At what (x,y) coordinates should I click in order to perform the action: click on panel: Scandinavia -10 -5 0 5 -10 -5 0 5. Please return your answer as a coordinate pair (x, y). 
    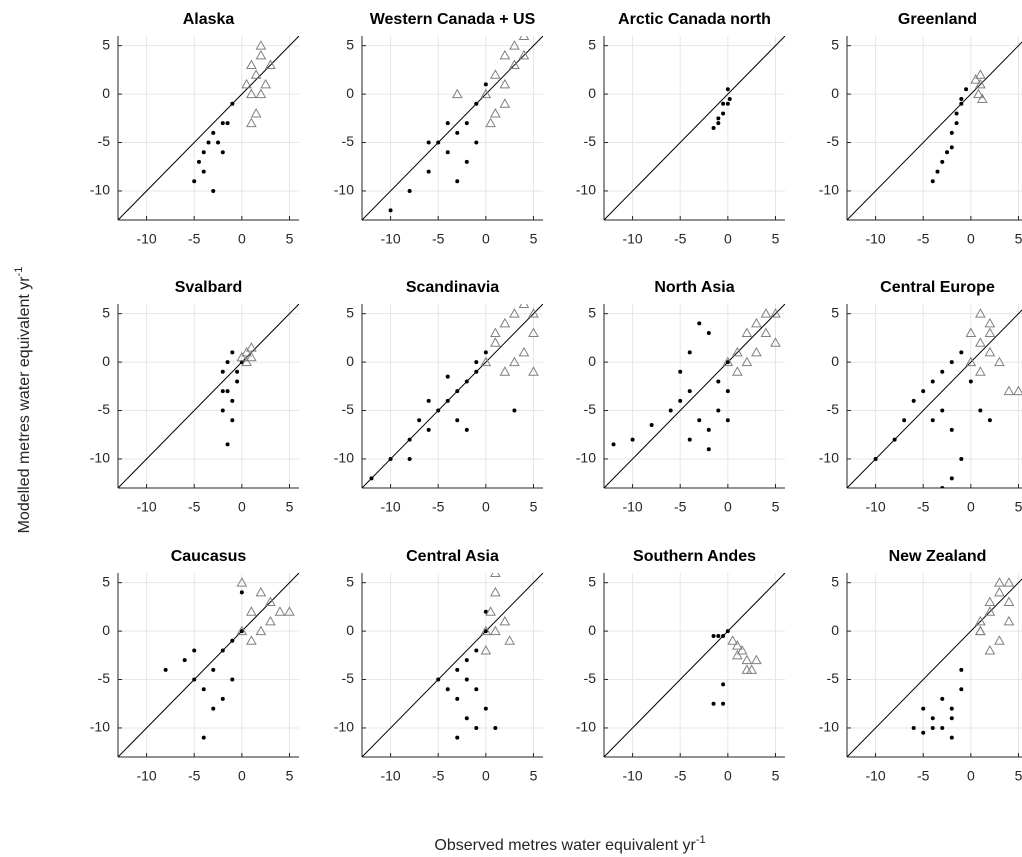
    Looking at the image, I should click on (438, 397).